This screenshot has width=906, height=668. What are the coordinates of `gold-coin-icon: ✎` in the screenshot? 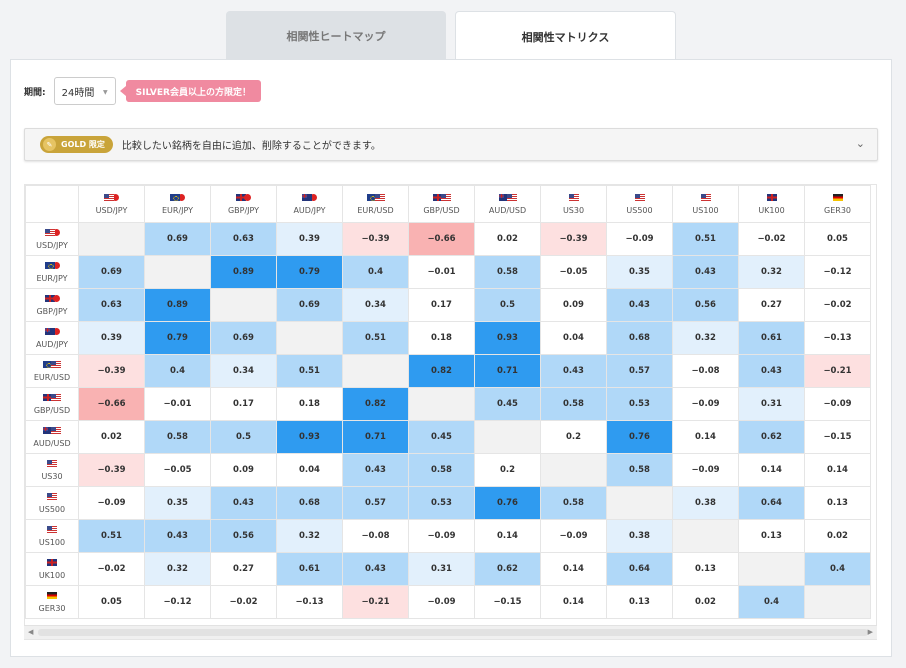 It's located at (49, 144).